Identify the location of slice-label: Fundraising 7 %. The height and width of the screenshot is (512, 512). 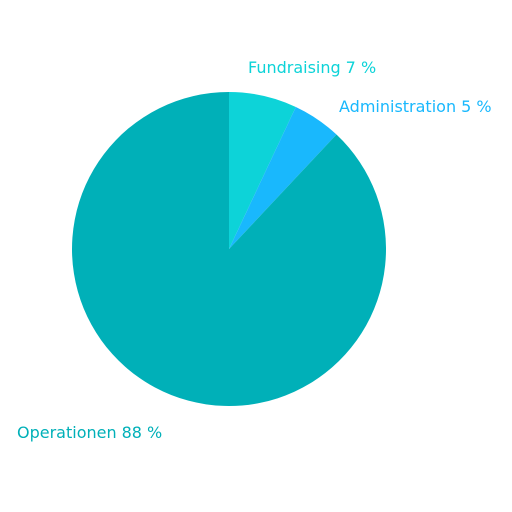
(312, 67).